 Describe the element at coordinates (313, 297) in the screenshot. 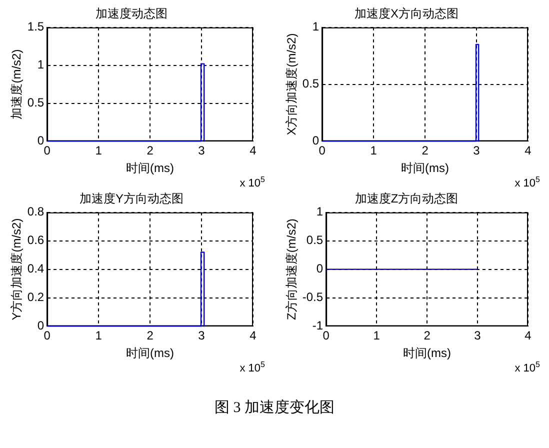

I see `y-tick-label: -0.5` at that location.